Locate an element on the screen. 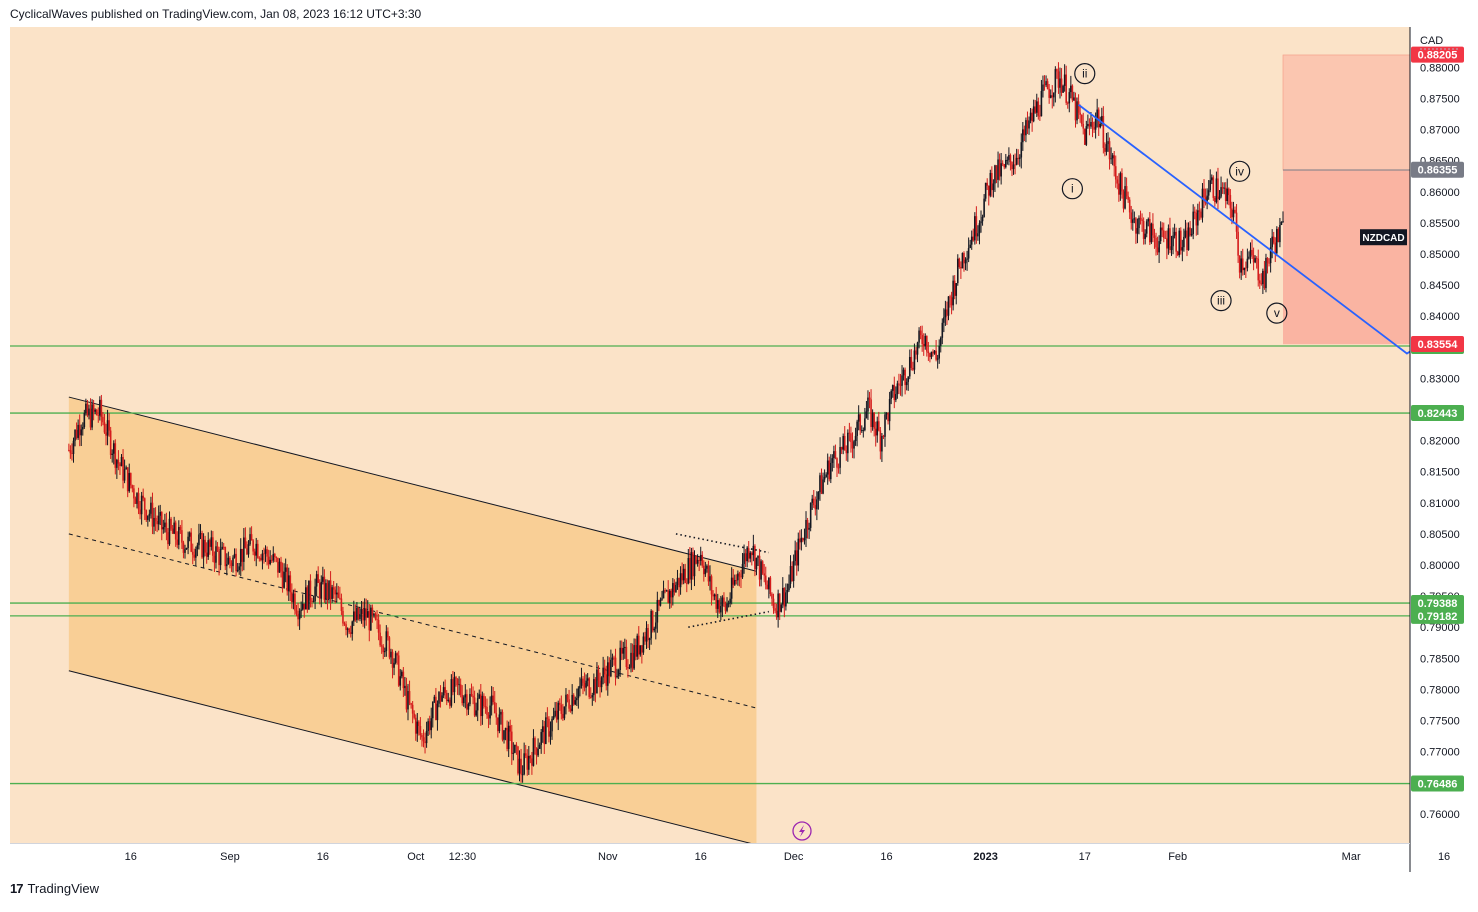 This screenshot has width=1478, height=912. projection-path is located at coordinates (1278, 291).